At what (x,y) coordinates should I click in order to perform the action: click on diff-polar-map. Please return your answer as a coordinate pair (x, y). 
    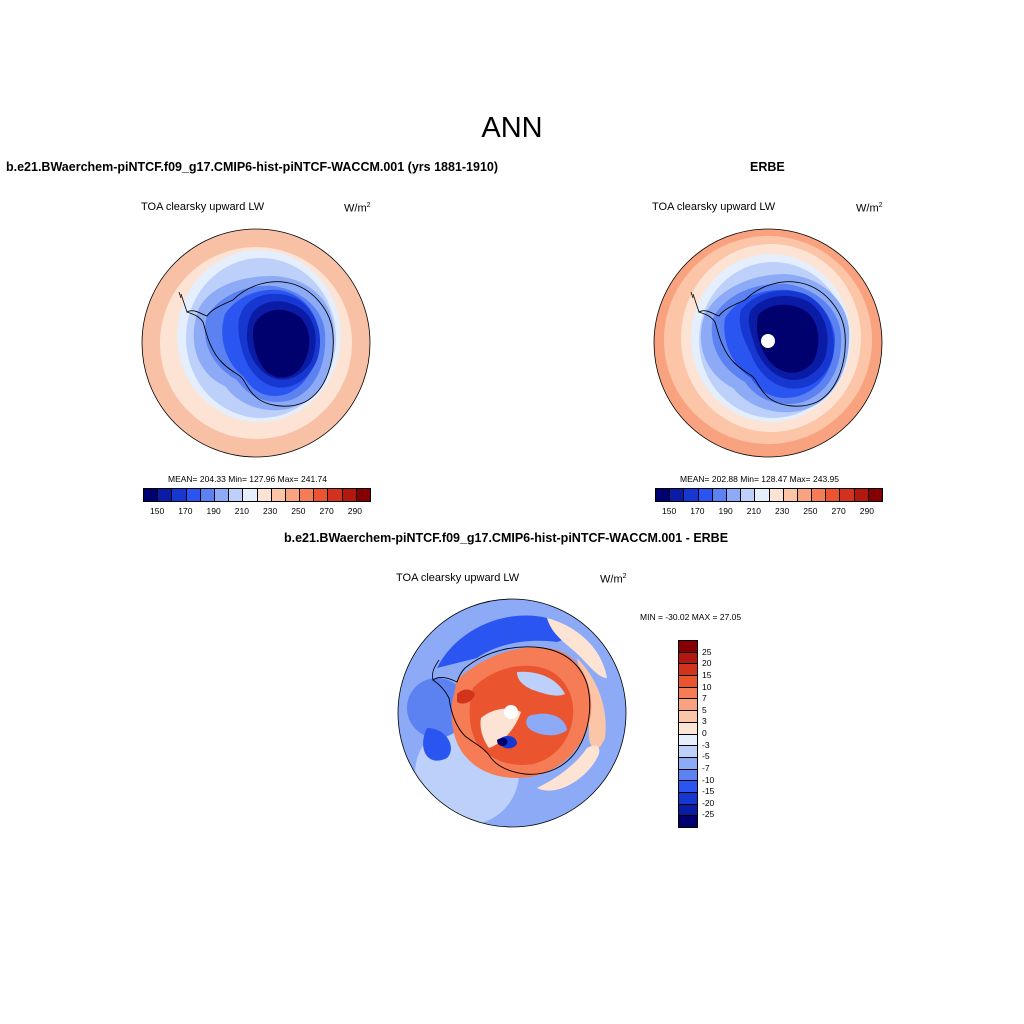
    Looking at the image, I should click on (512, 713).